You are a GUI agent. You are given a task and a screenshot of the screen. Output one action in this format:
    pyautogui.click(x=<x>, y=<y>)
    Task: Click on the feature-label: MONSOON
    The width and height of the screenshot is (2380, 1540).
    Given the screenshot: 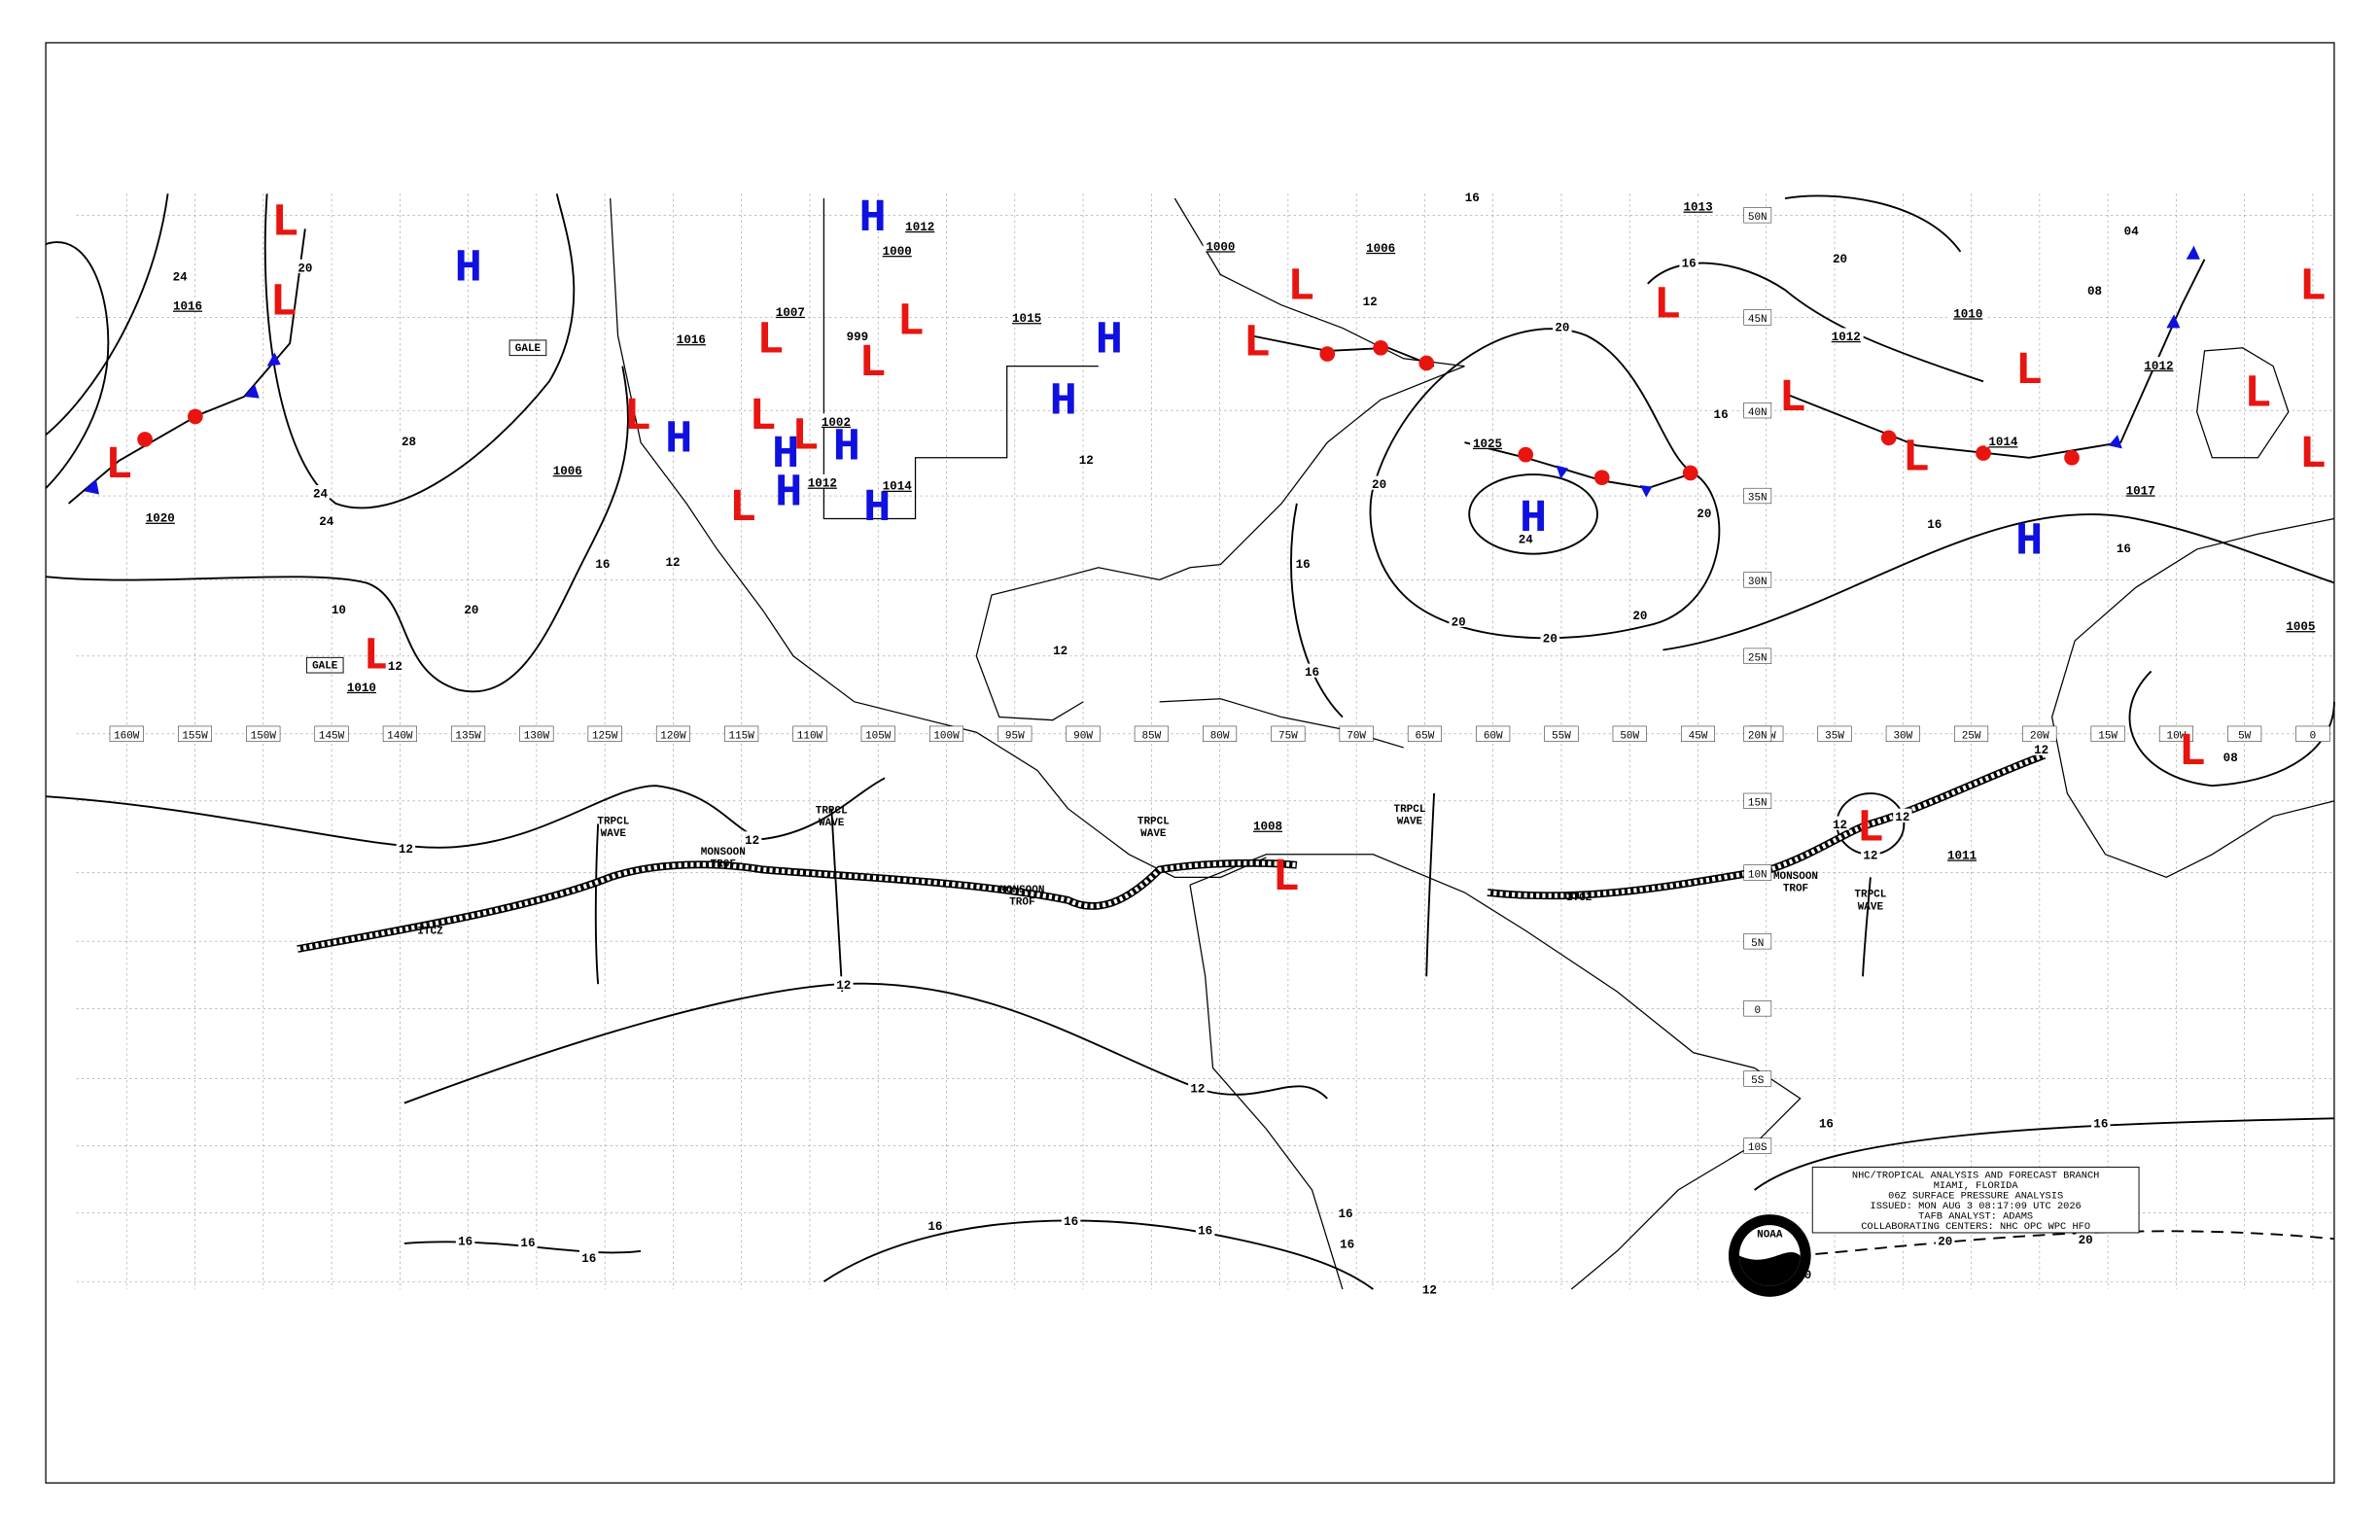 What is the action you would take?
    pyautogui.click(x=723, y=852)
    